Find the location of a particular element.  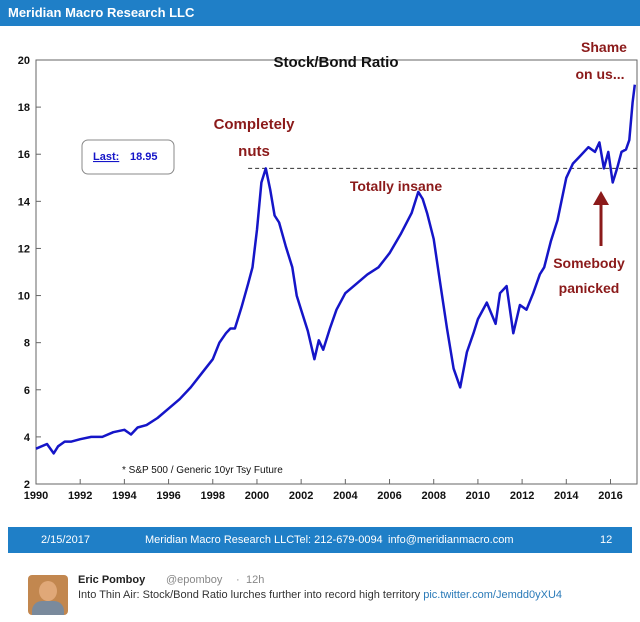

y-tick-label: 14 is located at coordinates (24, 202).